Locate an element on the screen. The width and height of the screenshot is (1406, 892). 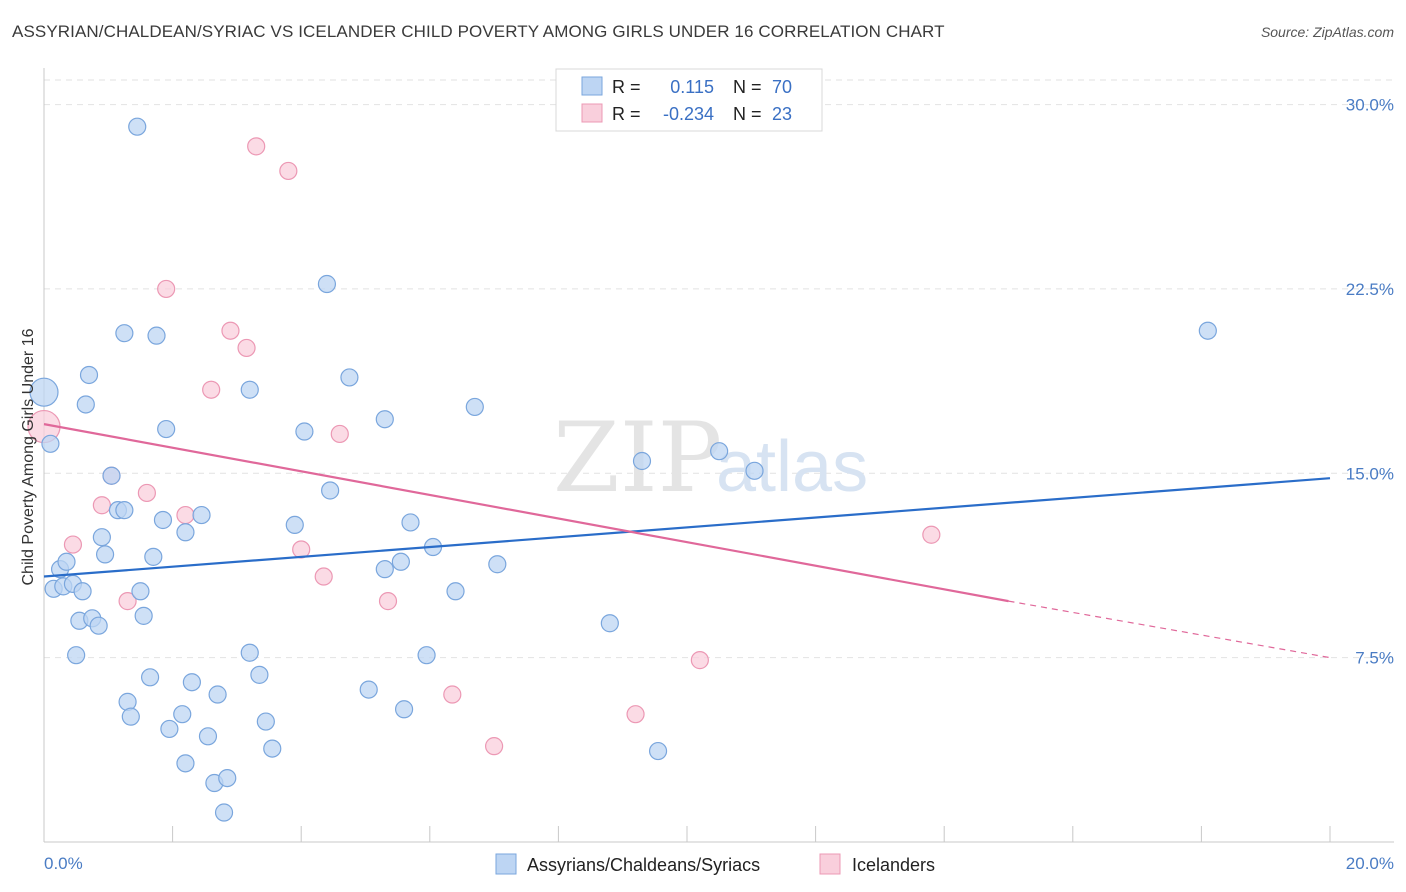
bottom-legend-swatch-assyrians is located at coordinates (506, 864).